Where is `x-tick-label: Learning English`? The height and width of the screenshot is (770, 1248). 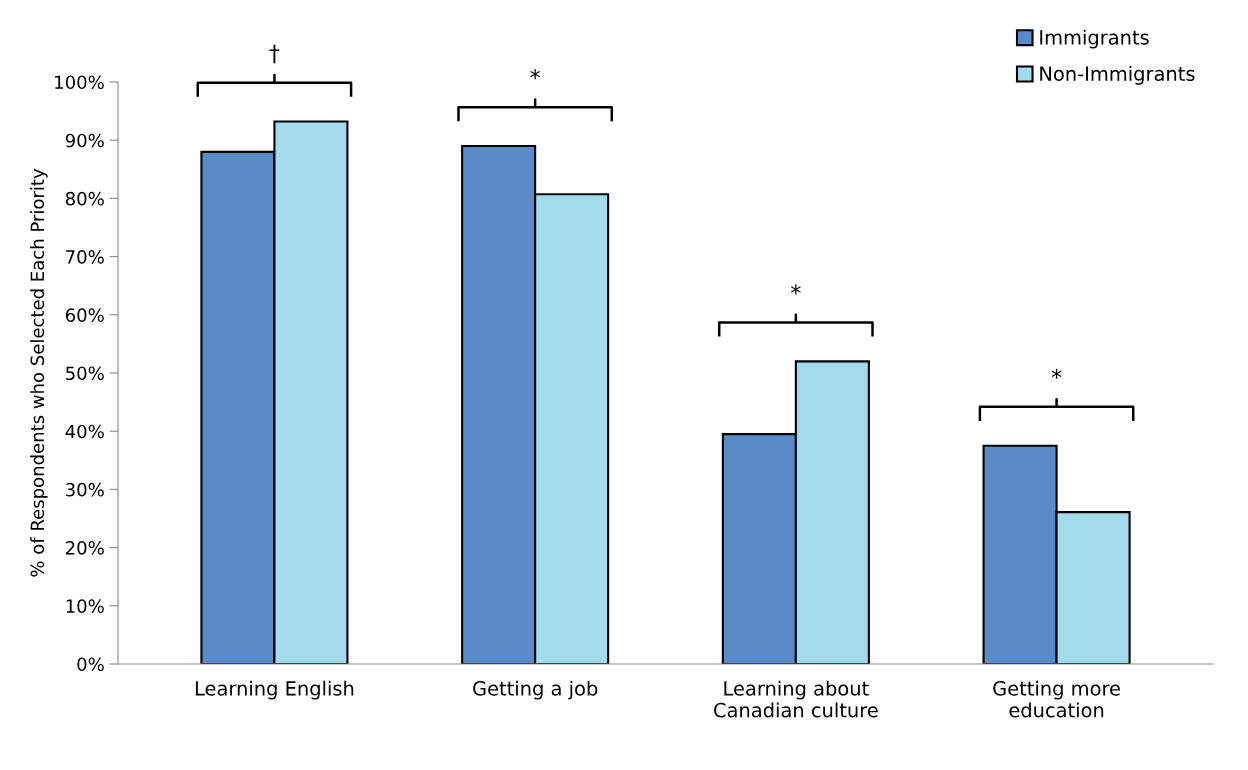
x-tick-label: Learning English is located at coordinates (274, 690).